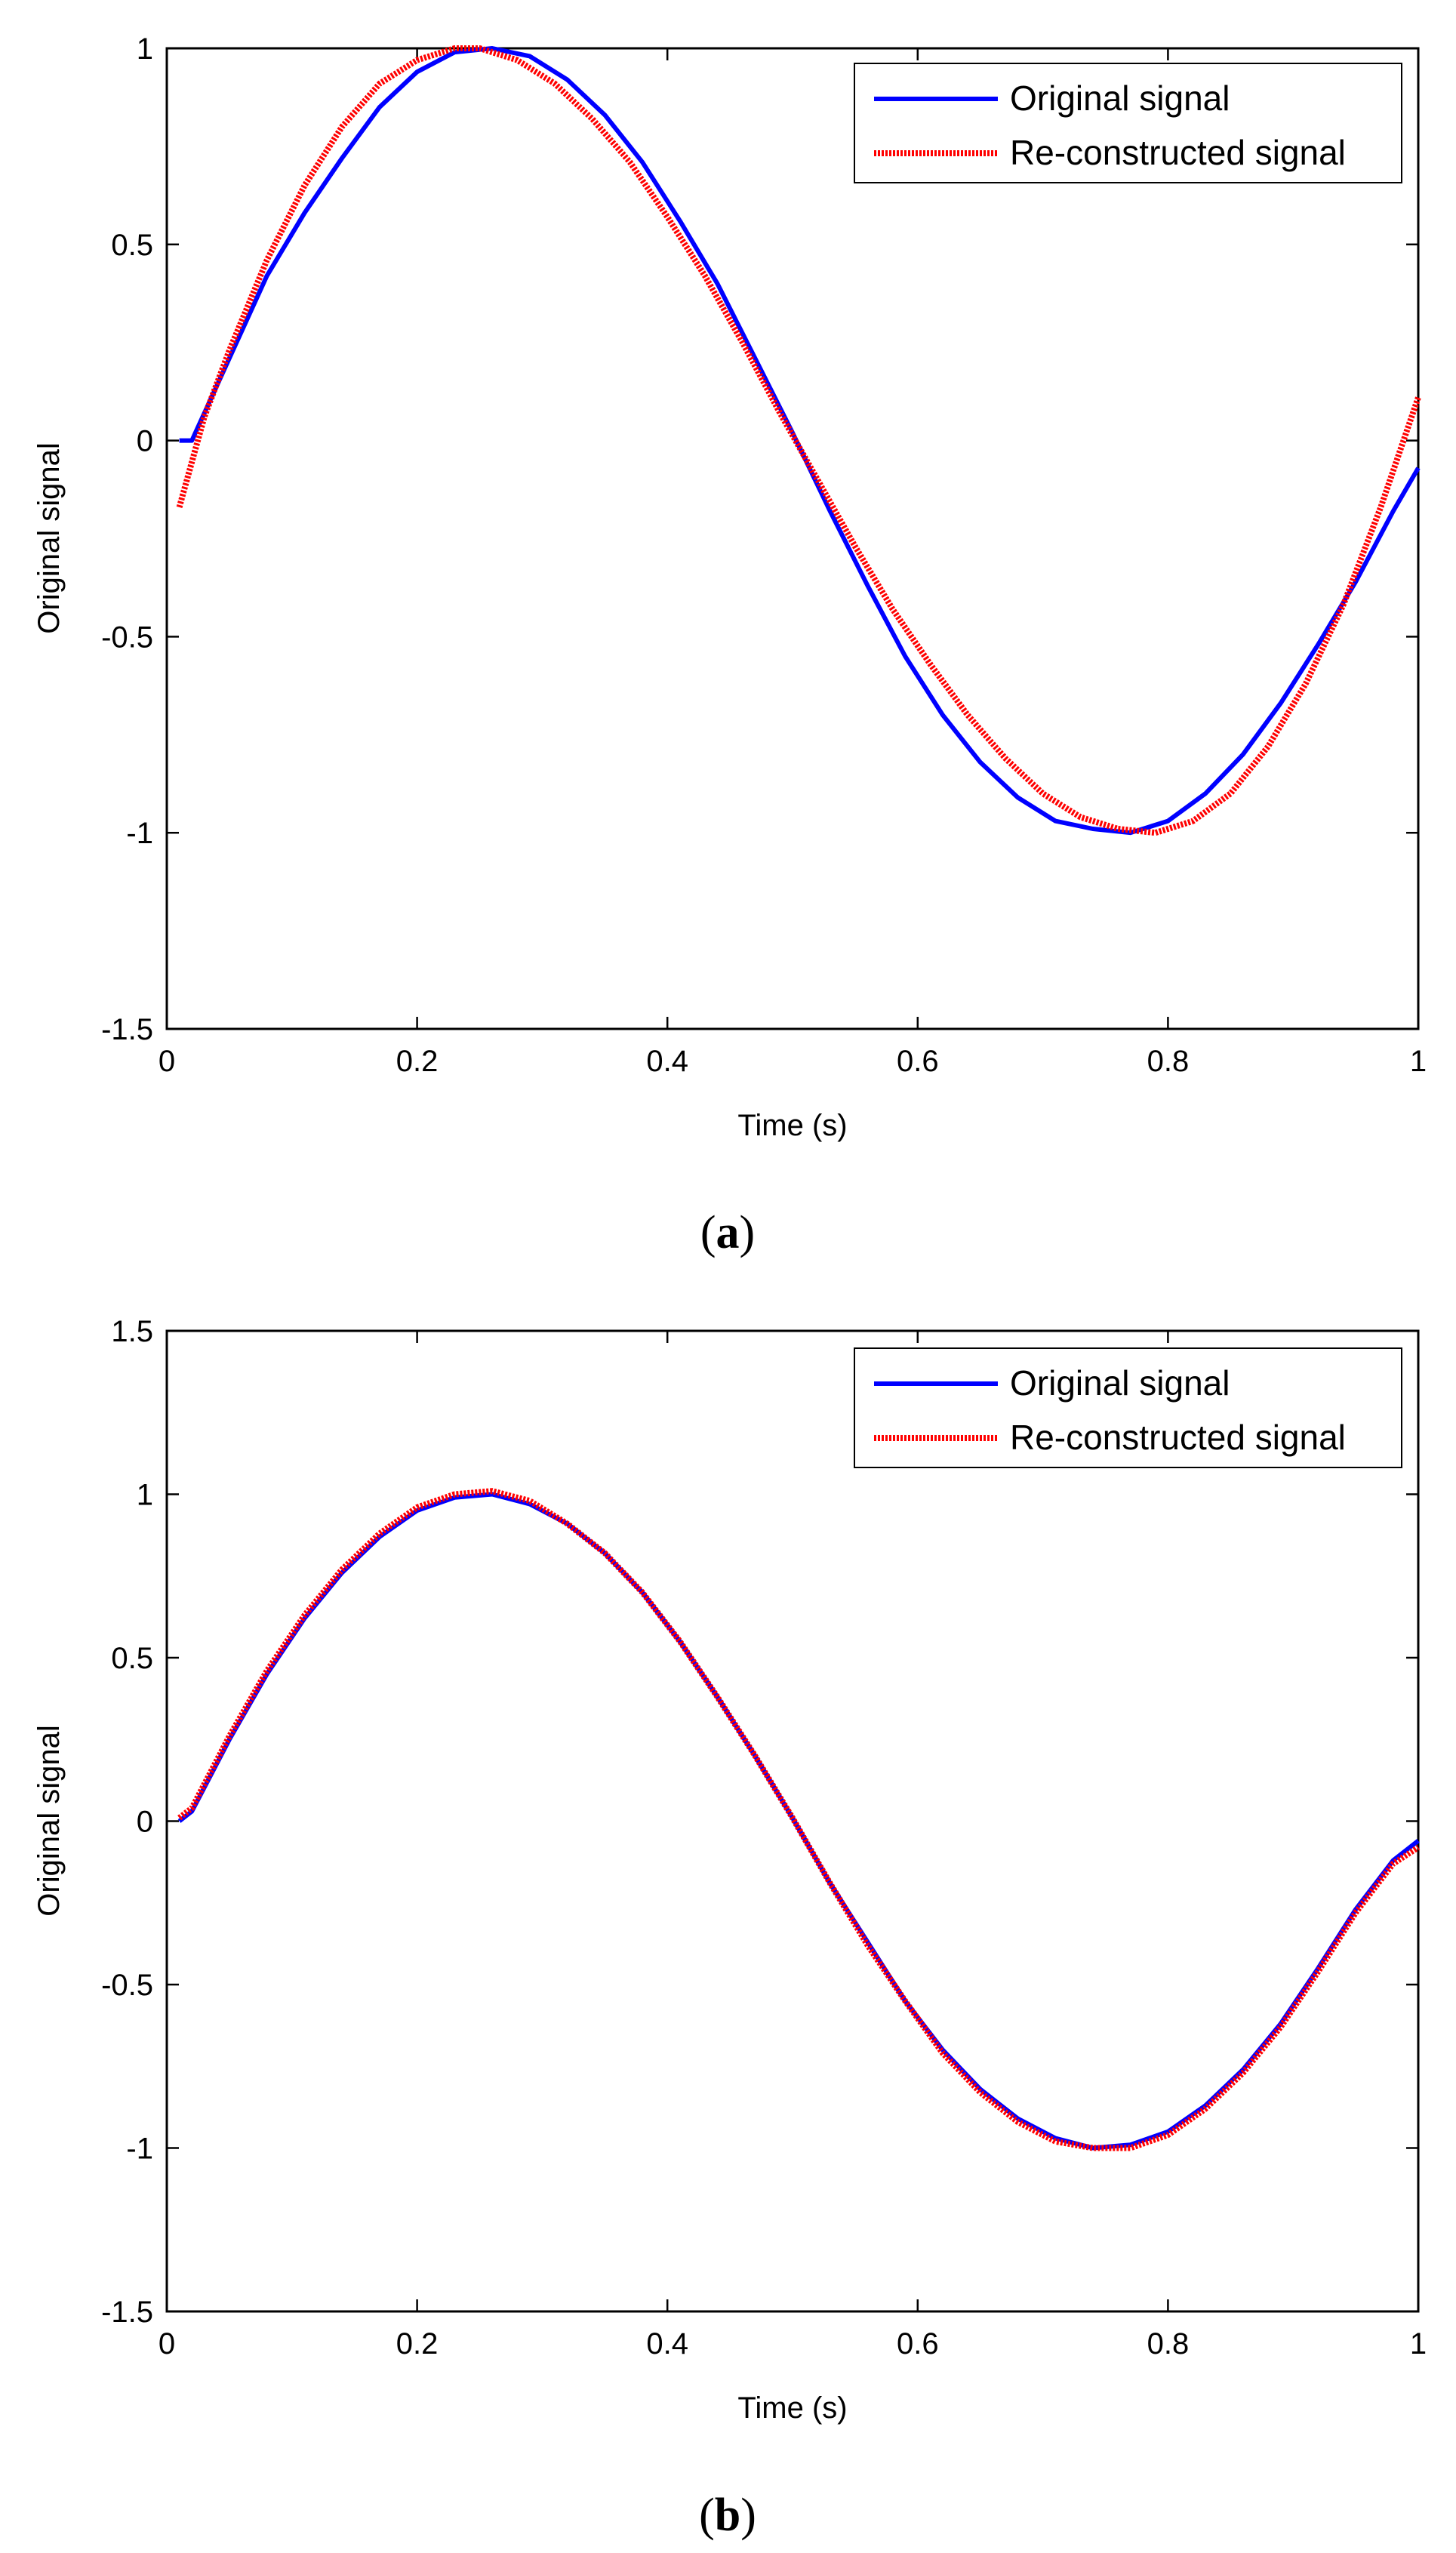 The height and width of the screenshot is (2553, 1456). I want to click on panel-label-a: (a), so click(727, 1232).